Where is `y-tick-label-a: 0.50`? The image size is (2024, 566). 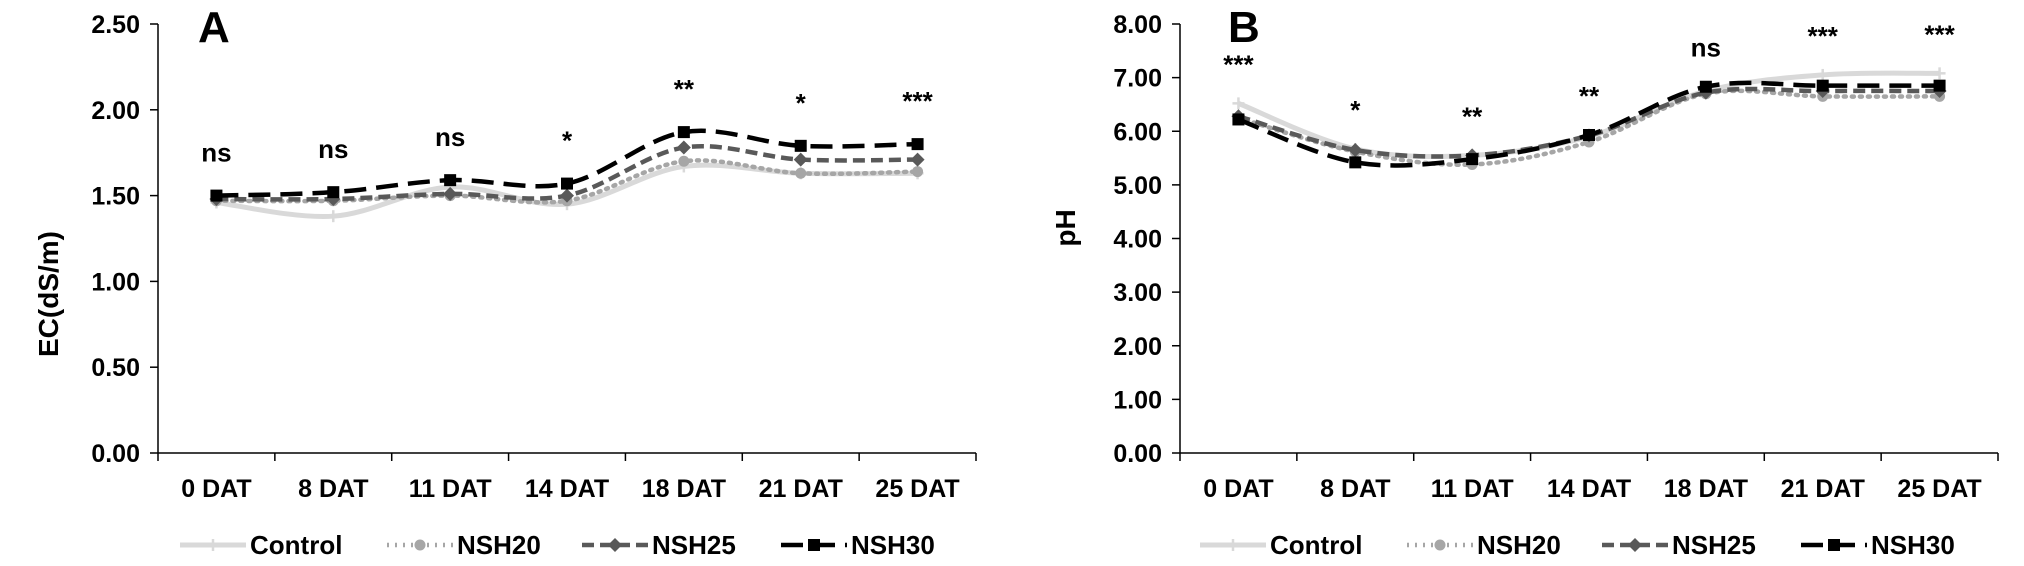
y-tick-label-a: 0.50 is located at coordinates (115, 368).